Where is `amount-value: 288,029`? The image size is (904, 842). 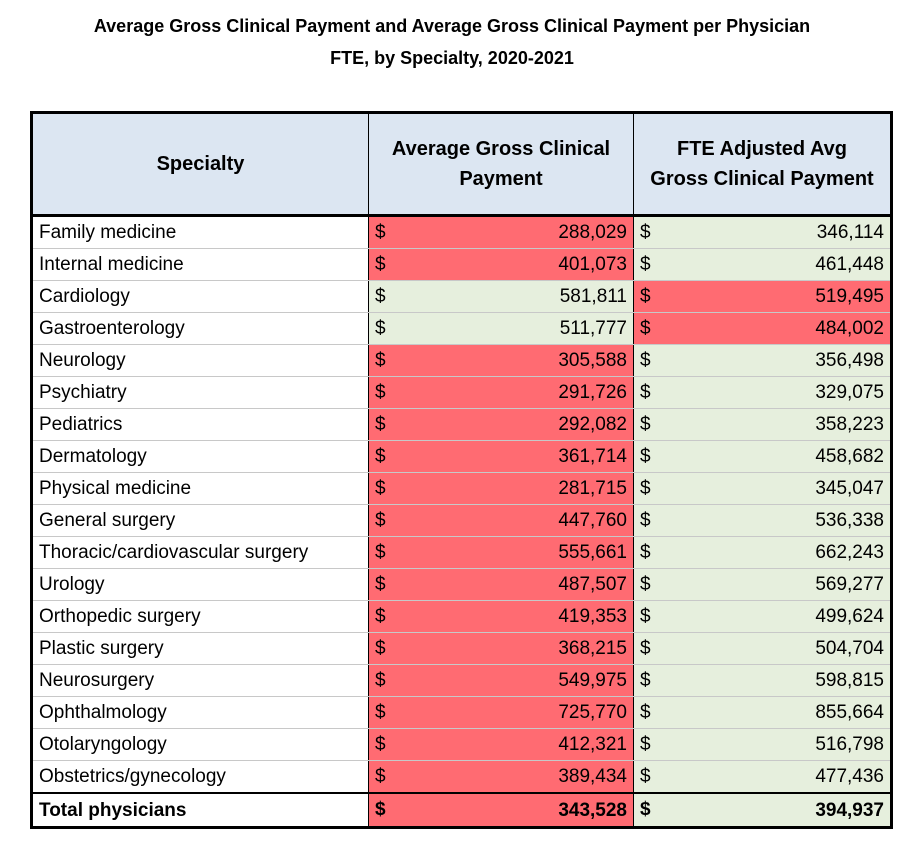
amount-value: 288,029 is located at coordinates (592, 232).